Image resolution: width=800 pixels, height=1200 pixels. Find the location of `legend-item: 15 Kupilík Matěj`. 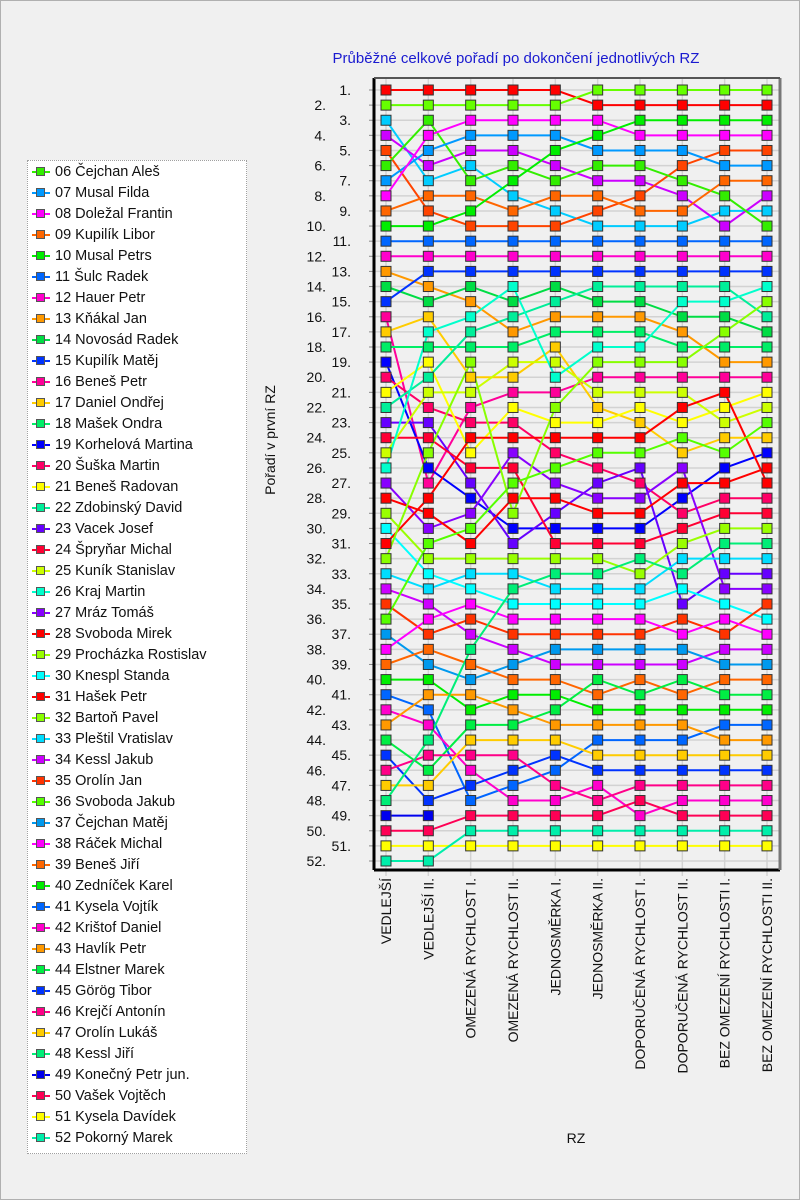

legend-item: 15 Kupilík Matěj is located at coordinates (95, 361).